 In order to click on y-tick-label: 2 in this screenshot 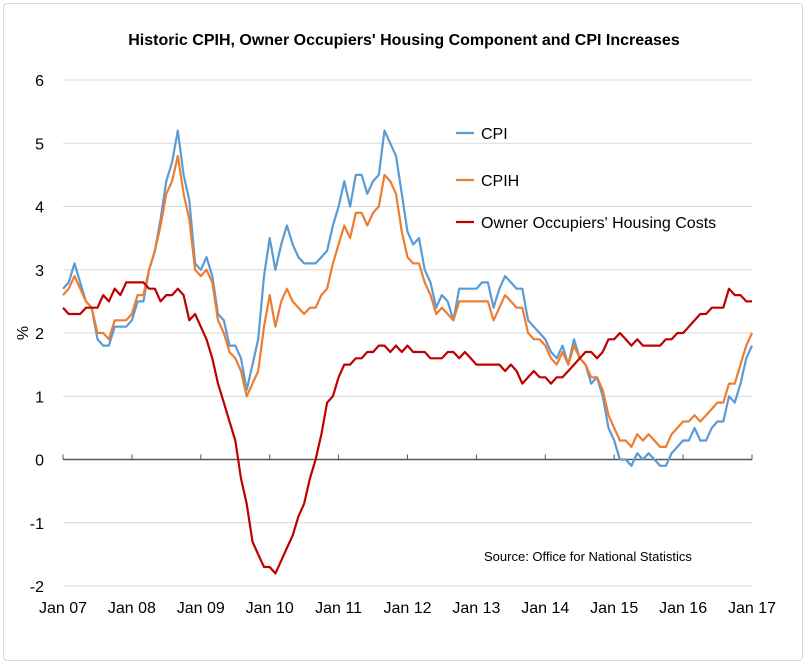, I will do `click(39, 334)`.